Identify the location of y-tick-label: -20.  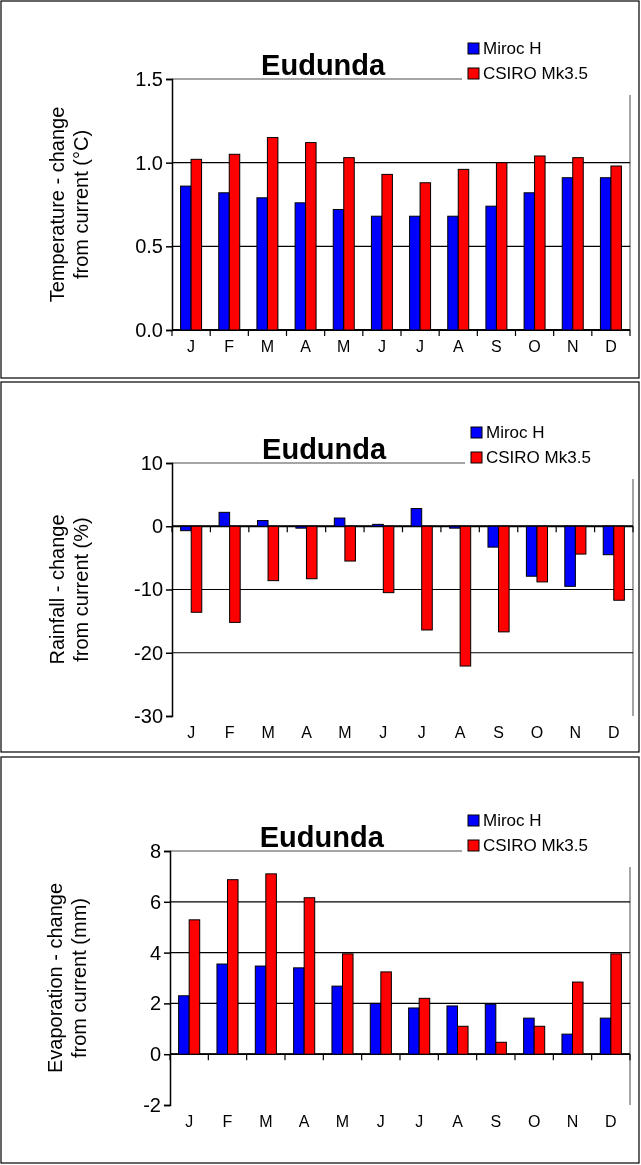
(148, 652).